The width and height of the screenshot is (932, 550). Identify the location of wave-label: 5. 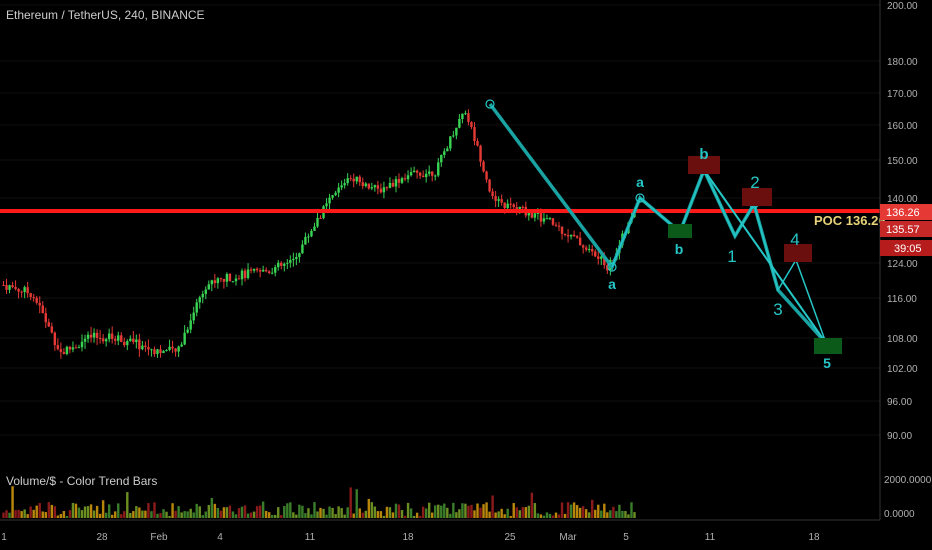
(827, 363).